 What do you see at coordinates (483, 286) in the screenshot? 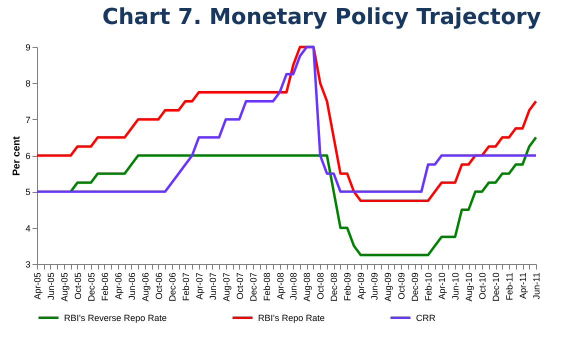
I see `x-tick-label: Oct-10` at bounding box center [483, 286].